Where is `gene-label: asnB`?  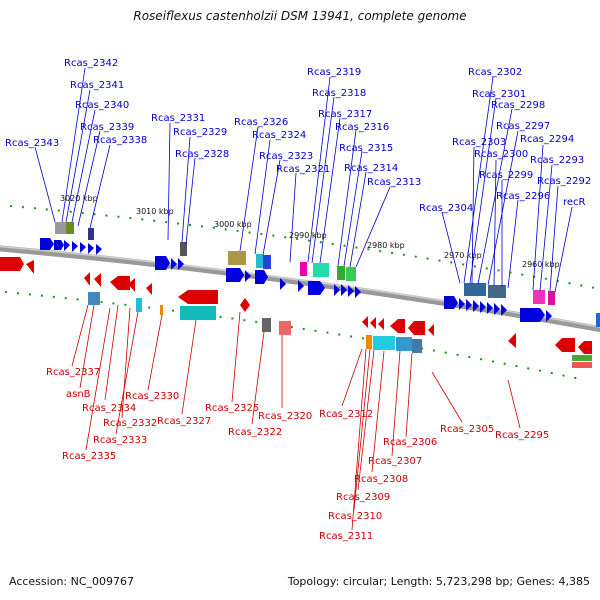
gene-label: asnB is located at coordinates (78, 394).